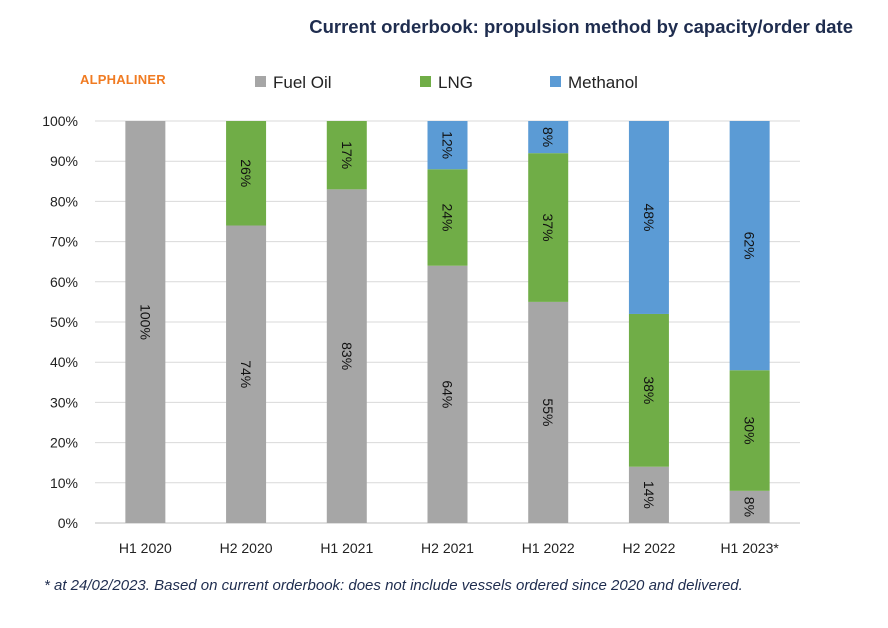 The image size is (888, 628). I want to click on x-tick-label: H1 2022, so click(548, 548).